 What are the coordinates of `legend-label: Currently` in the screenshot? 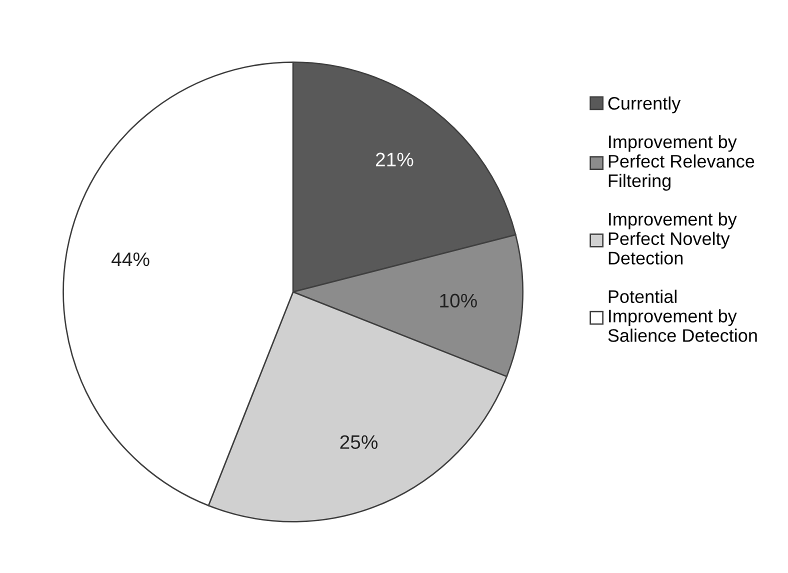 It's located at (644, 105).